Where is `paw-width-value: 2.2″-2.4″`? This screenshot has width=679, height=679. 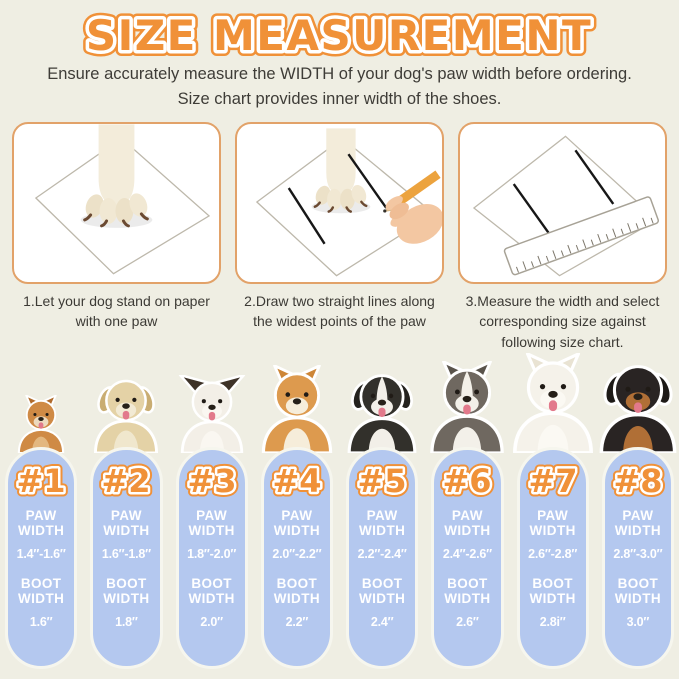
paw-width-value: 2.2″-2.4″ is located at coordinates (382, 553).